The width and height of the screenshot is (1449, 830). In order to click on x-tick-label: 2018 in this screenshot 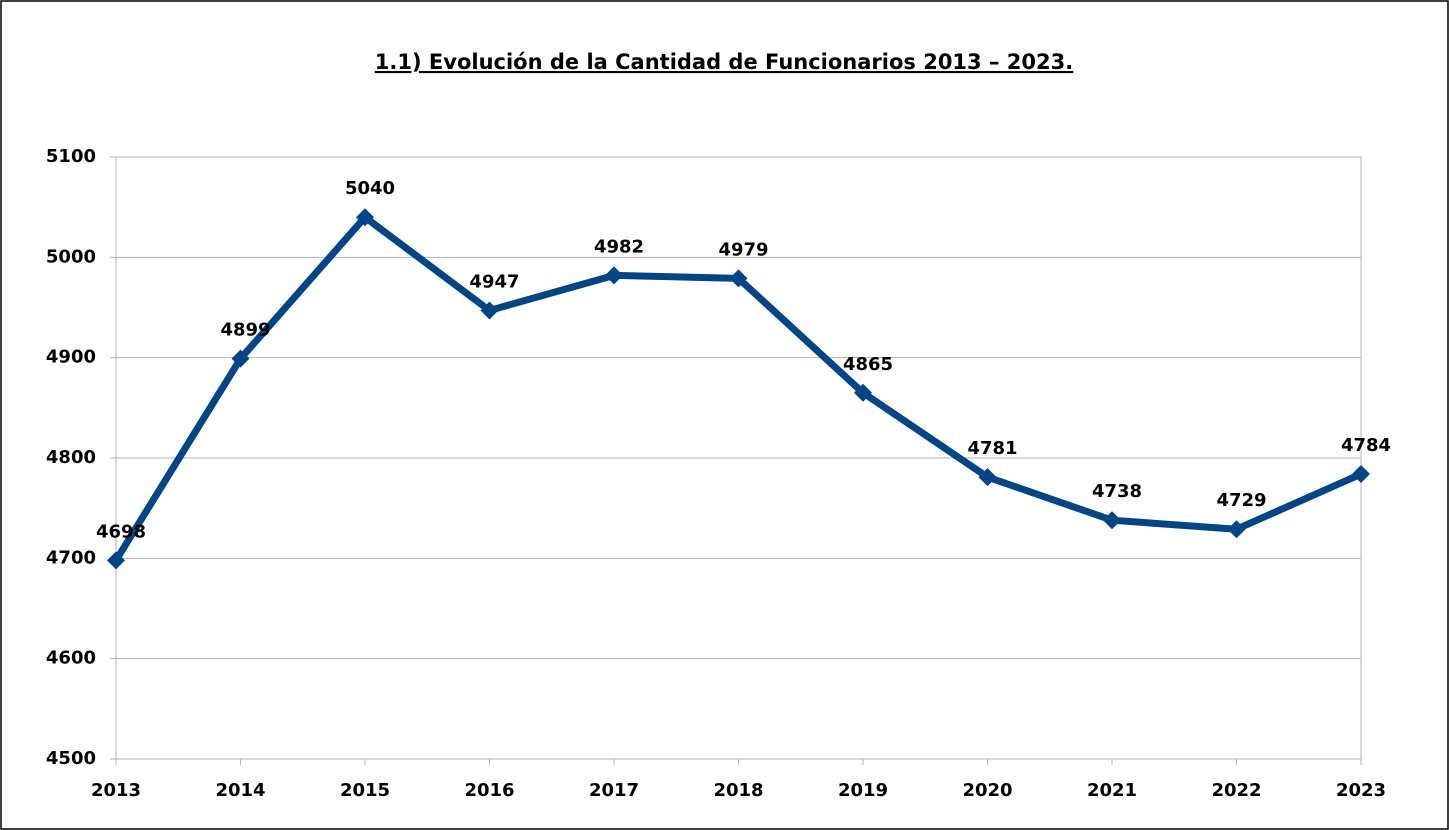, I will do `click(738, 790)`.